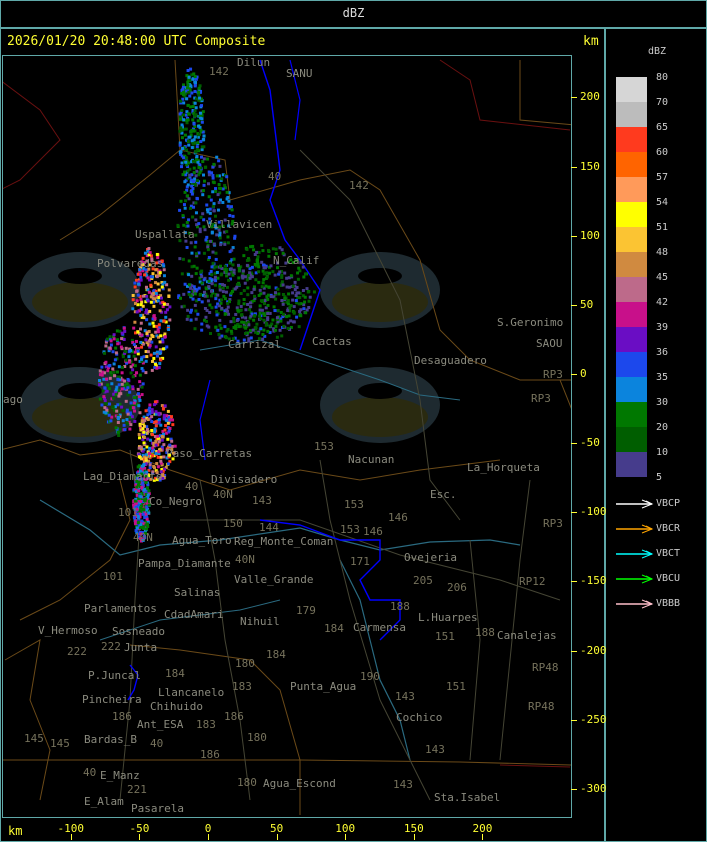 The image size is (707, 842). I want to click on road-number: 186, so click(122, 716).